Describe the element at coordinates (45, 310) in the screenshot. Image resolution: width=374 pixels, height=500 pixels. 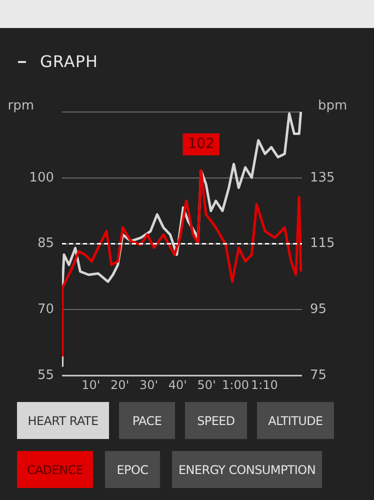
I see `y-tick-label: 70` at that location.